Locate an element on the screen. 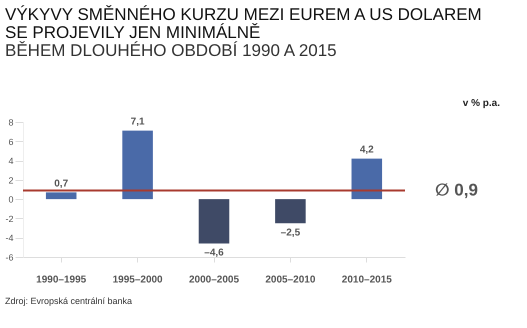 This screenshot has width=527, height=328. x-tick-label: 2005–2010 is located at coordinates (290, 280).